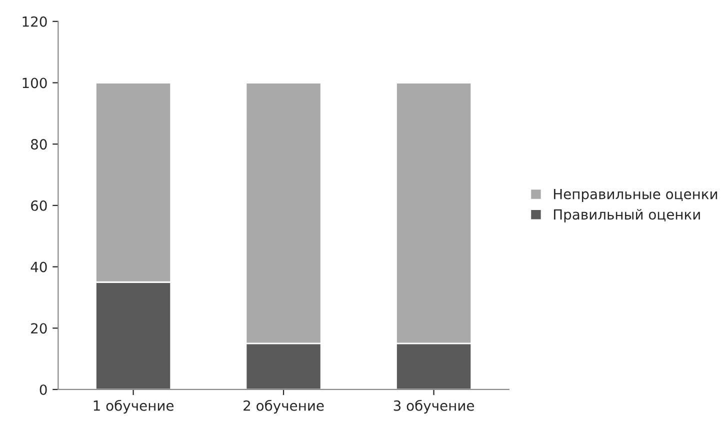 Image resolution: width=727 pixels, height=428 pixels. What do you see at coordinates (627, 215) in the screenshot?
I see `legend-label: Правильный оценки` at bounding box center [627, 215].